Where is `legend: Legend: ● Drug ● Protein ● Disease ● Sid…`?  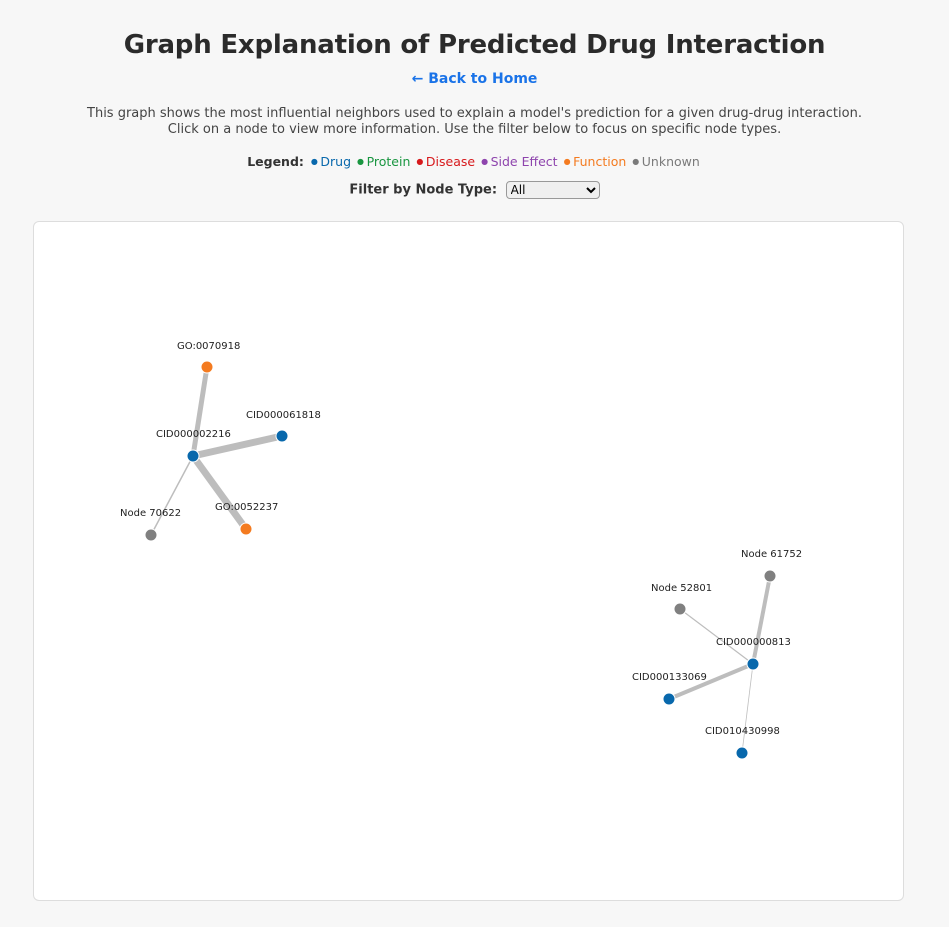
legend: Legend: ● Drug ● Protein ● Disease ● Sid… is located at coordinates (474, 161).